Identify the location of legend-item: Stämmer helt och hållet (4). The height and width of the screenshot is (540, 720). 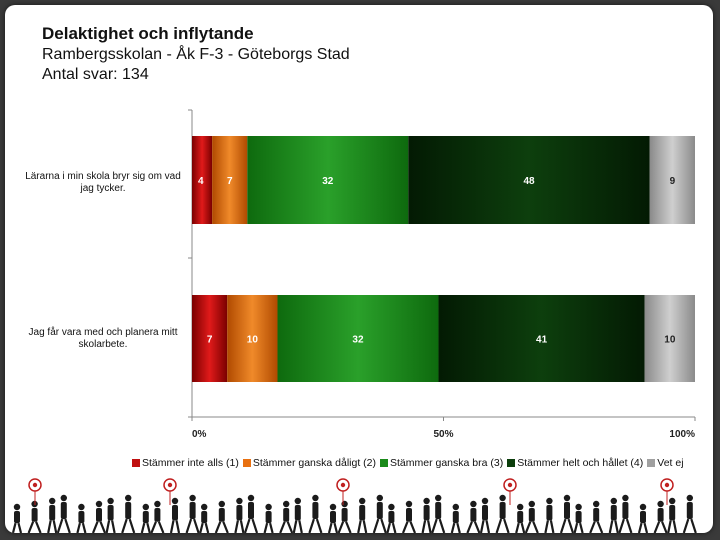
(575, 463).